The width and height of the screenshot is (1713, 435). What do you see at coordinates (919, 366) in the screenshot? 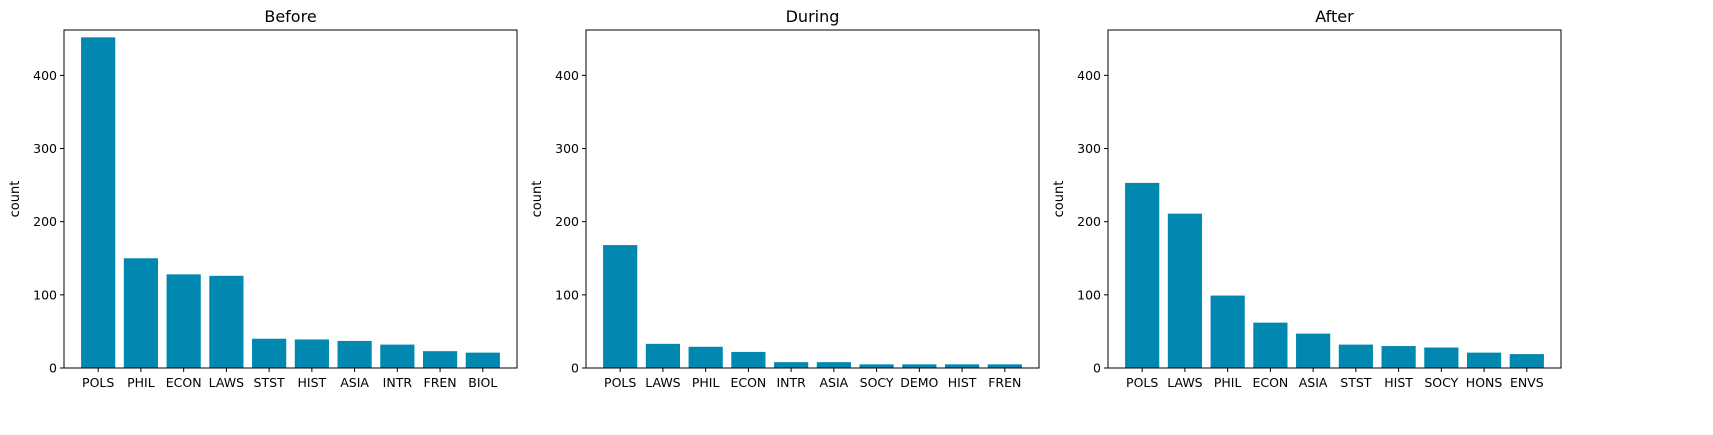
I see `bar-demo` at bounding box center [919, 366].